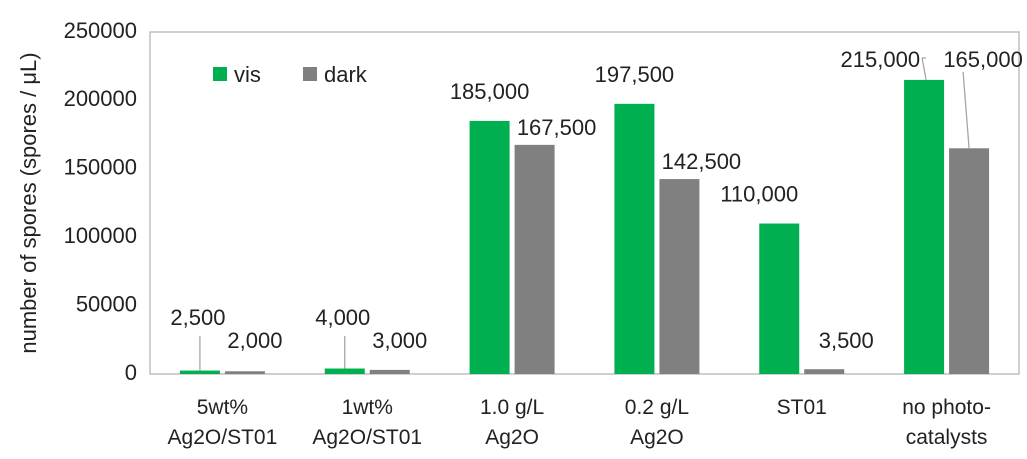 This screenshot has height=459, width=1027. What do you see at coordinates (702, 161) in the screenshot?
I see `data-label-dark: 142,500` at bounding box center [702, 161].